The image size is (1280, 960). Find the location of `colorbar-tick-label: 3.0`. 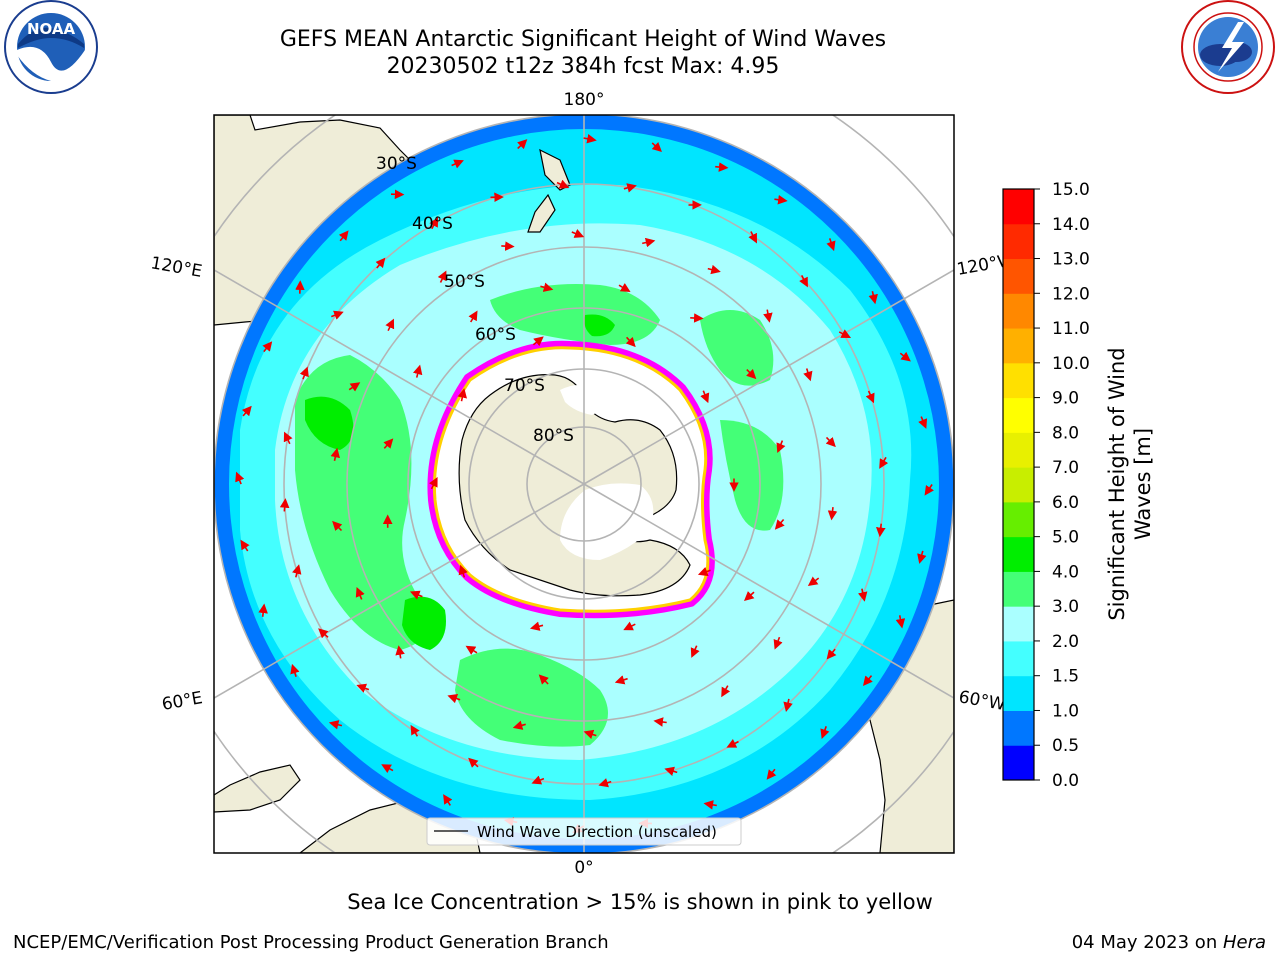

colorbar-tick-label: 3.0 is located at coordinates (1065, 607).